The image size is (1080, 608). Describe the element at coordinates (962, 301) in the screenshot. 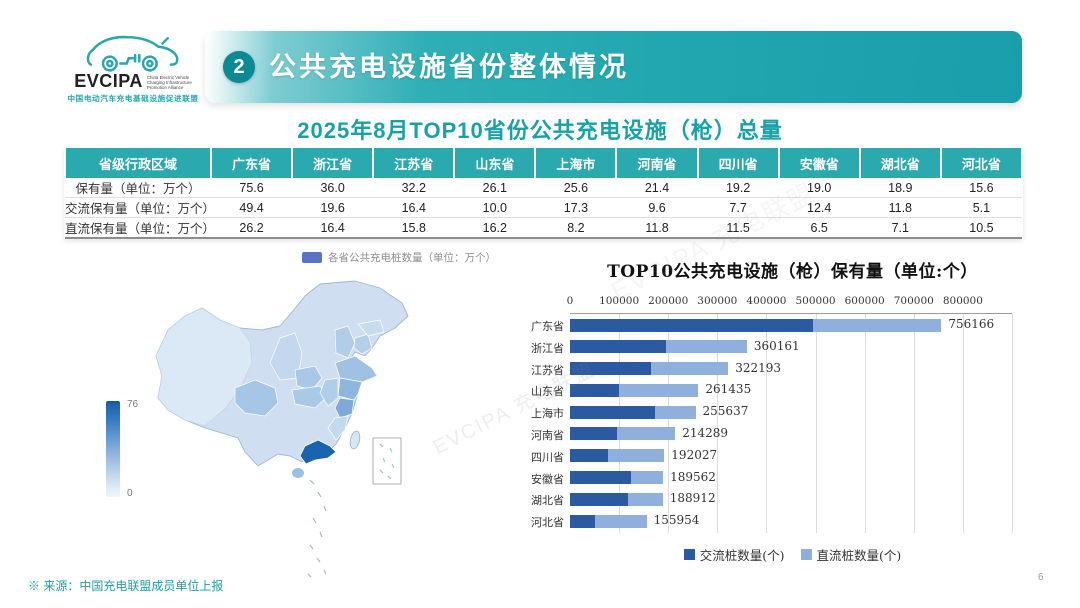

I see `x-axis-tick-label: 800000` at that location.